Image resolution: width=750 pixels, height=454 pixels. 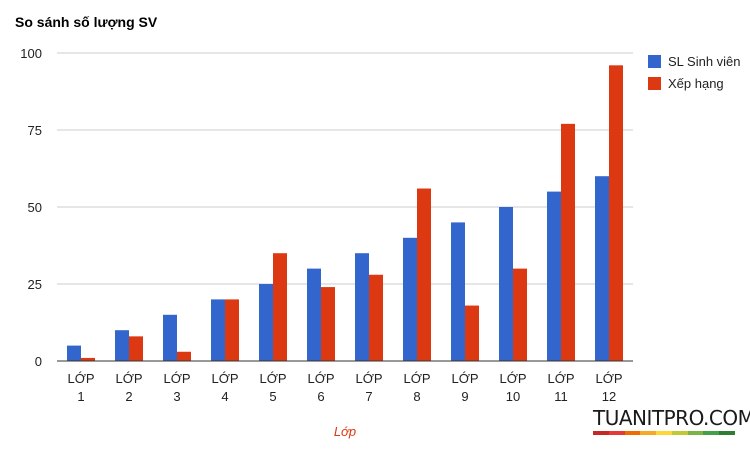 I want to click on x-tick-label: LỚP 5, so click(x=272, y=387).